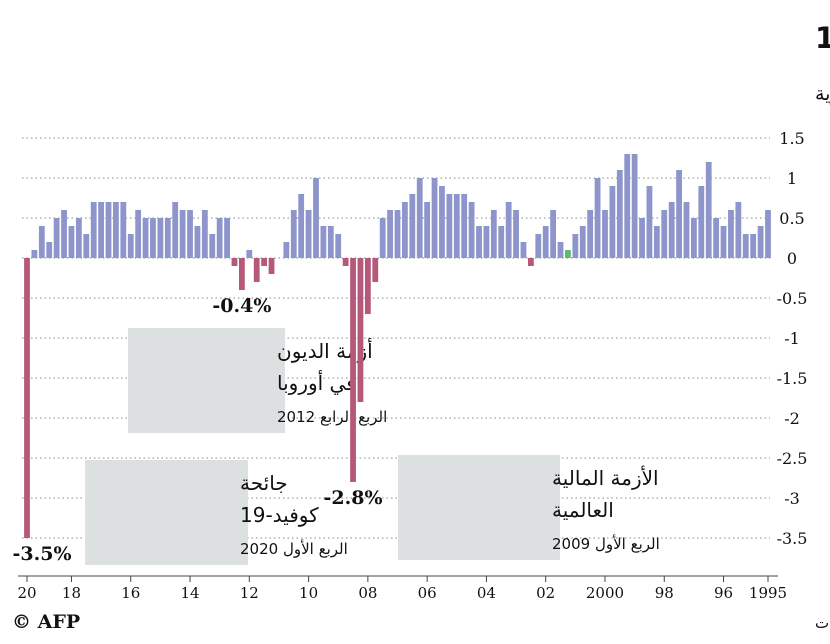 The width and height of the screenshot is (830, 644). Describe the element at coordinates (664, 593) in the screenshot. I see `x-tick-label: 98` at that location.